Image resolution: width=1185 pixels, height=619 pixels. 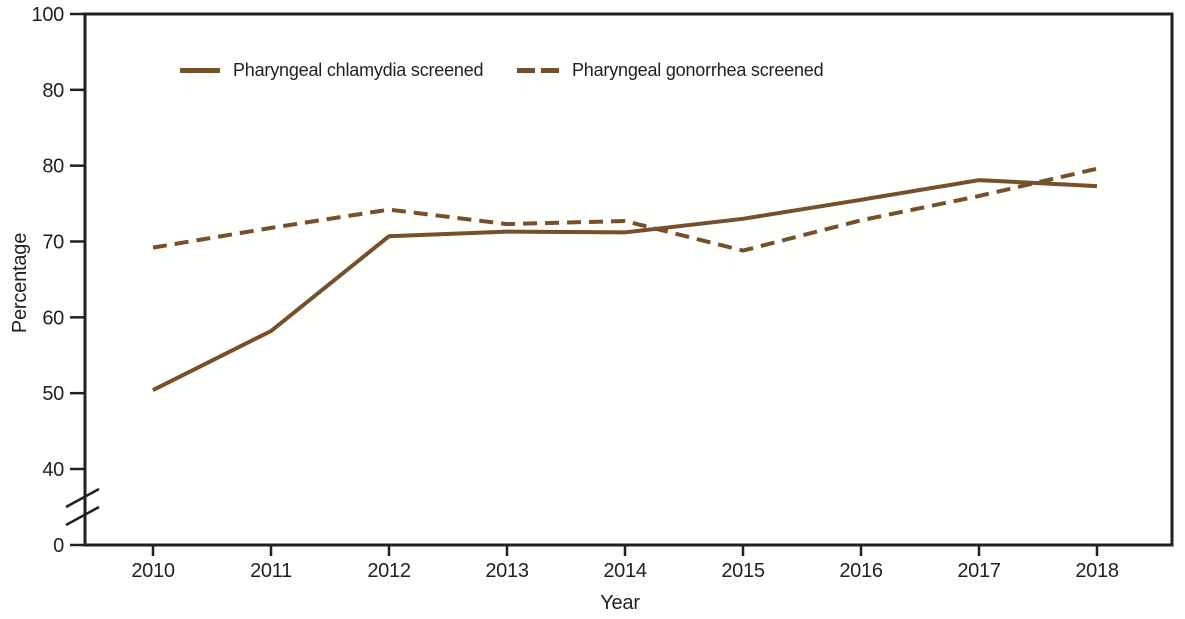 I want to click on x-tick-label: 2018, so click(x=1096, y=571).